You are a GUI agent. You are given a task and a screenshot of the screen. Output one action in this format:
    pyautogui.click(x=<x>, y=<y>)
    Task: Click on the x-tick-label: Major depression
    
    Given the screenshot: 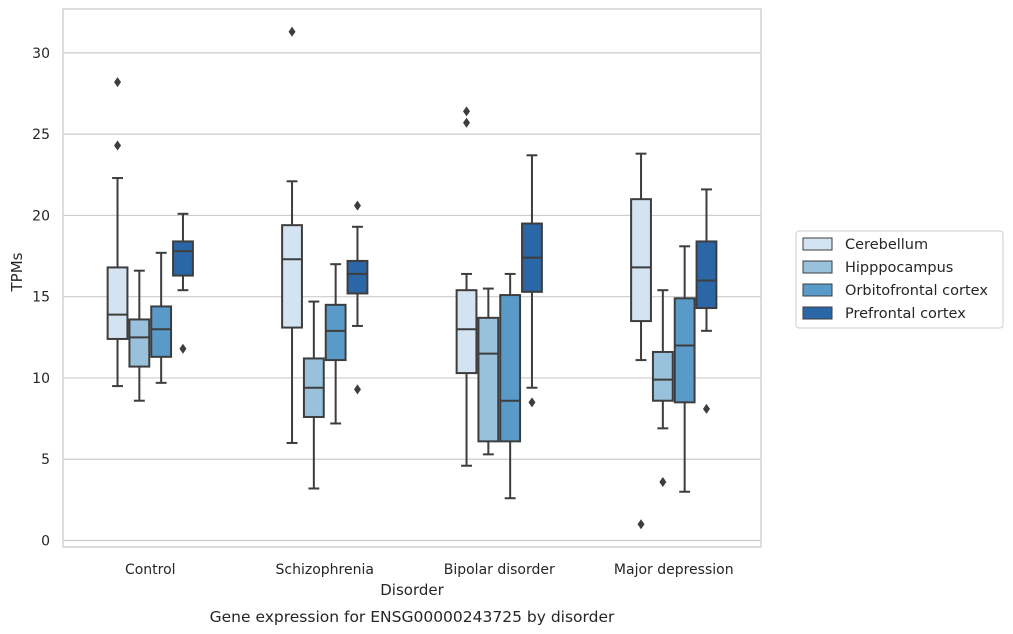 What is the action you would take?
    pyautogui.click(x=674, y=570)
    